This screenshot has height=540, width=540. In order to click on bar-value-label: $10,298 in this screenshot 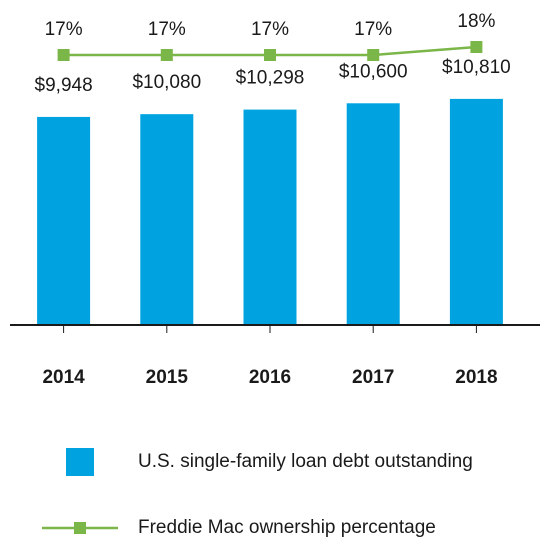, I will do `click(270, 78)`.